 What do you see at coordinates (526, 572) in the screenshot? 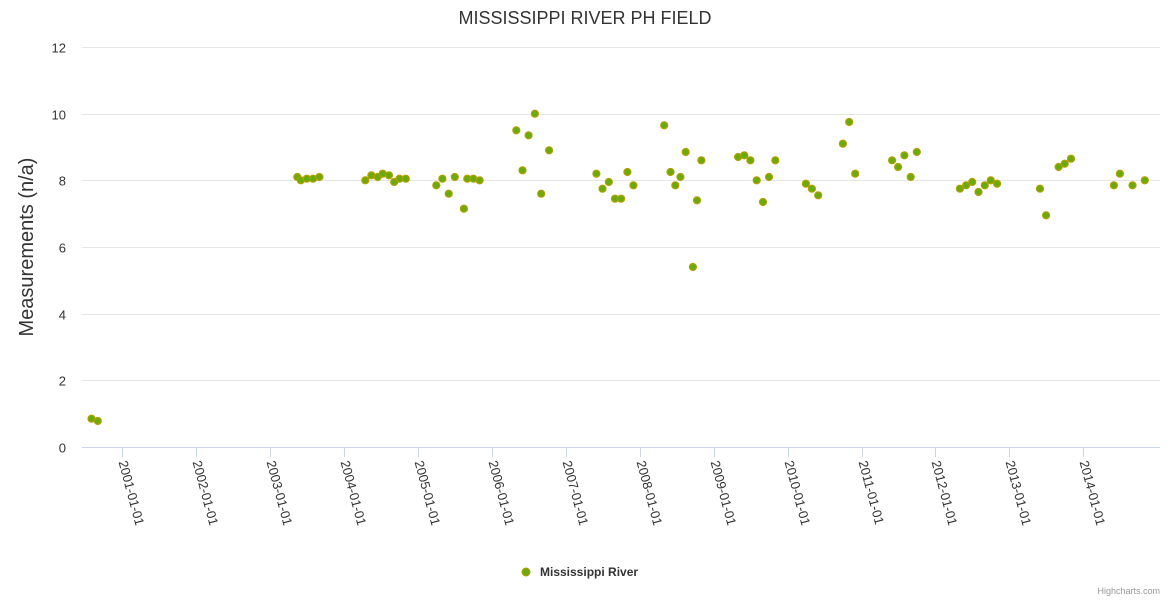
I see `legend-marker` at bounding box center [526, 572].